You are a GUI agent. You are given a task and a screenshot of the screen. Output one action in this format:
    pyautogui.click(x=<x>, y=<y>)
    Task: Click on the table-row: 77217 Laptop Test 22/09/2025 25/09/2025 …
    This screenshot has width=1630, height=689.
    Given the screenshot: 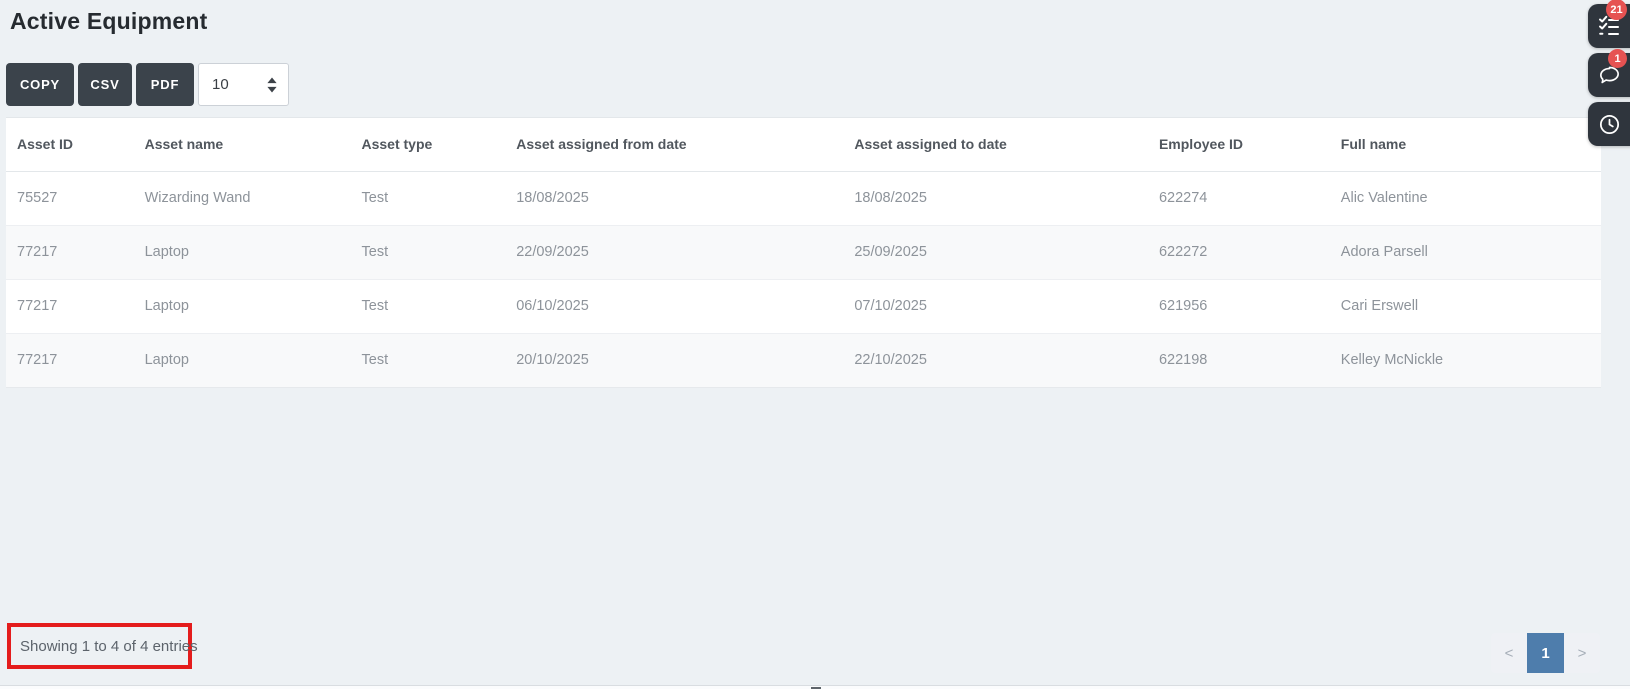 What is the action you would take?
    pyautogui.click(x=803, y=252)
    